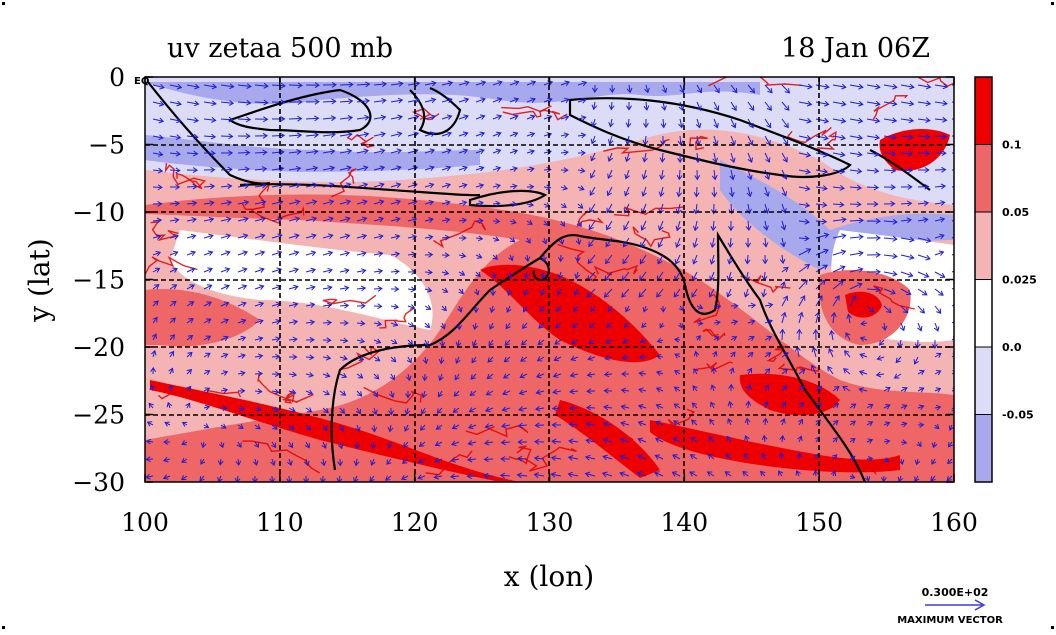  I want to click on x-tick-label-5: 150, so click(819, 522).